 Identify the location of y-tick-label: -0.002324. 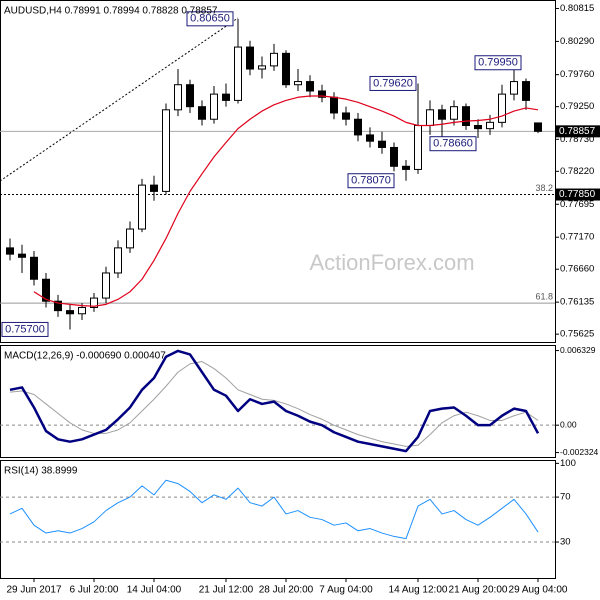
(579, 452).